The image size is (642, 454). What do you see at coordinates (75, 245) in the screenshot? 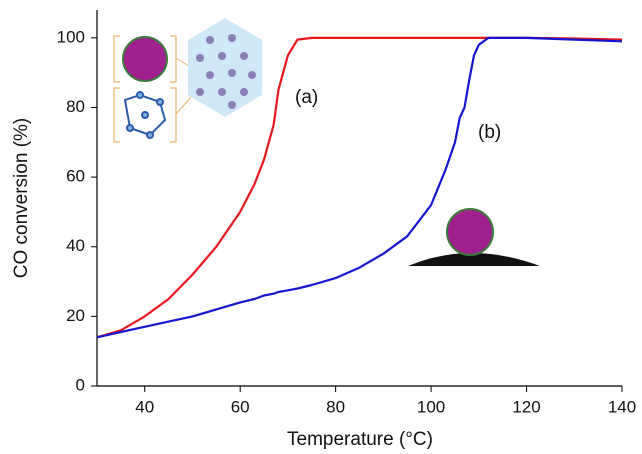
I see `y-tick-label: 40` at bounding box center [75, 245].